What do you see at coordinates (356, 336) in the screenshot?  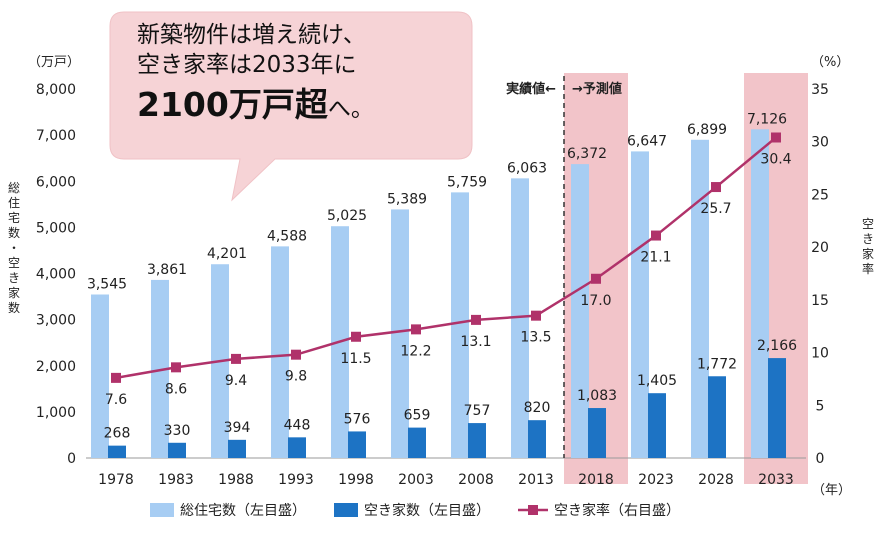 I see `rate-marker-1998` at bounding box center [356, 336].